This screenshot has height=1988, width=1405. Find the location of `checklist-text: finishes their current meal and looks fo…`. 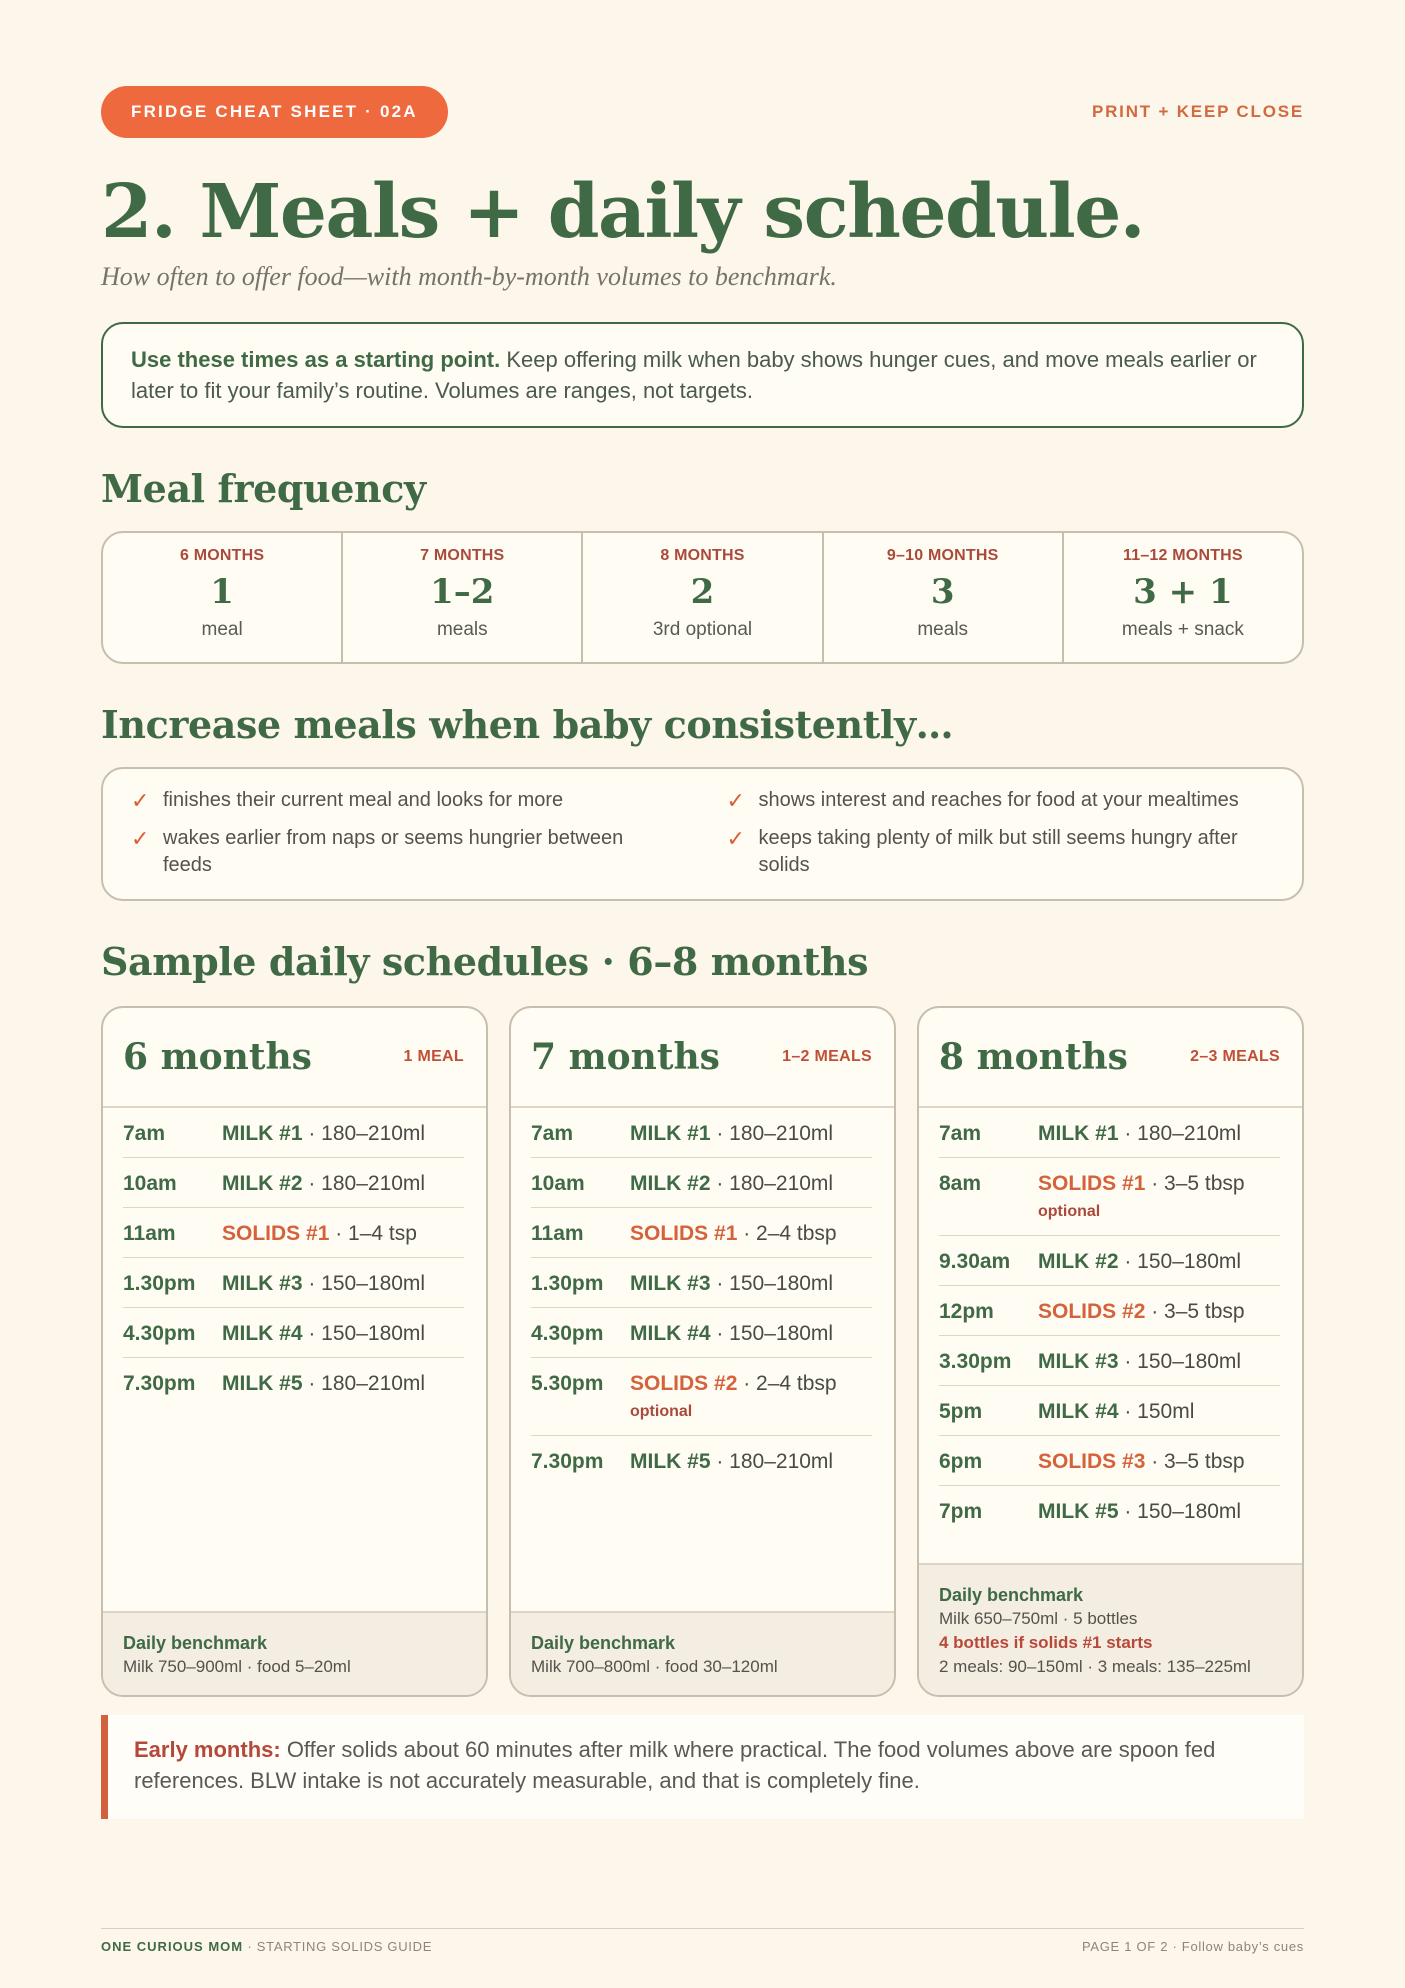

checklist-text: finishes their current meal and looks fo… is located at coordinates (363, 800).